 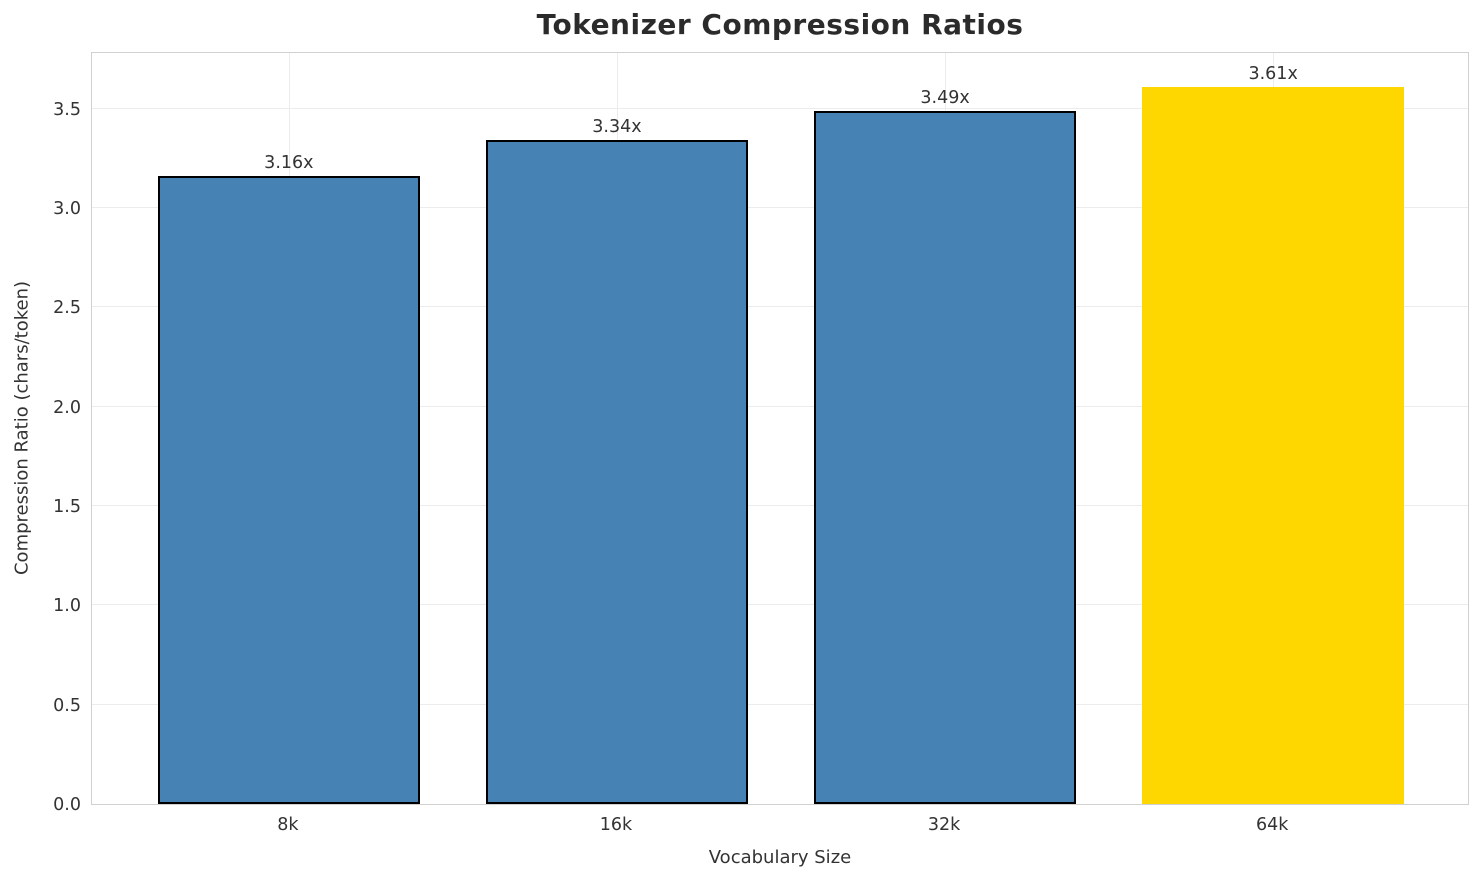 I want to click on gridline-y-2.0, so click(x=780, y=406).